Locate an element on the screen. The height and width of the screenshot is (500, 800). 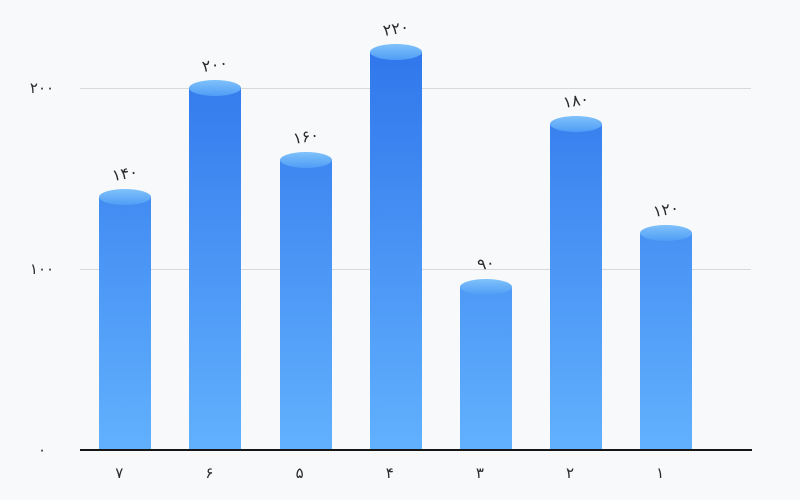
bar-value-label: ۲۲۰ is located at coordinates (396, 28).